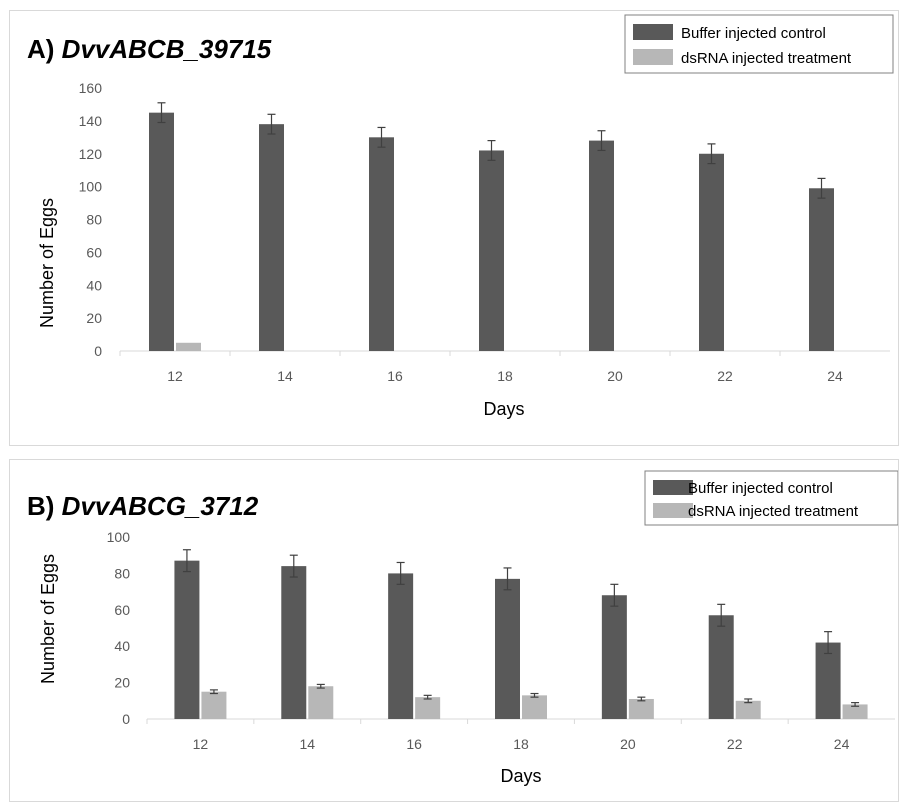 The image size is (899, 802). I want to click on chart-a-y-tick-label: 120, so click(91, 154).